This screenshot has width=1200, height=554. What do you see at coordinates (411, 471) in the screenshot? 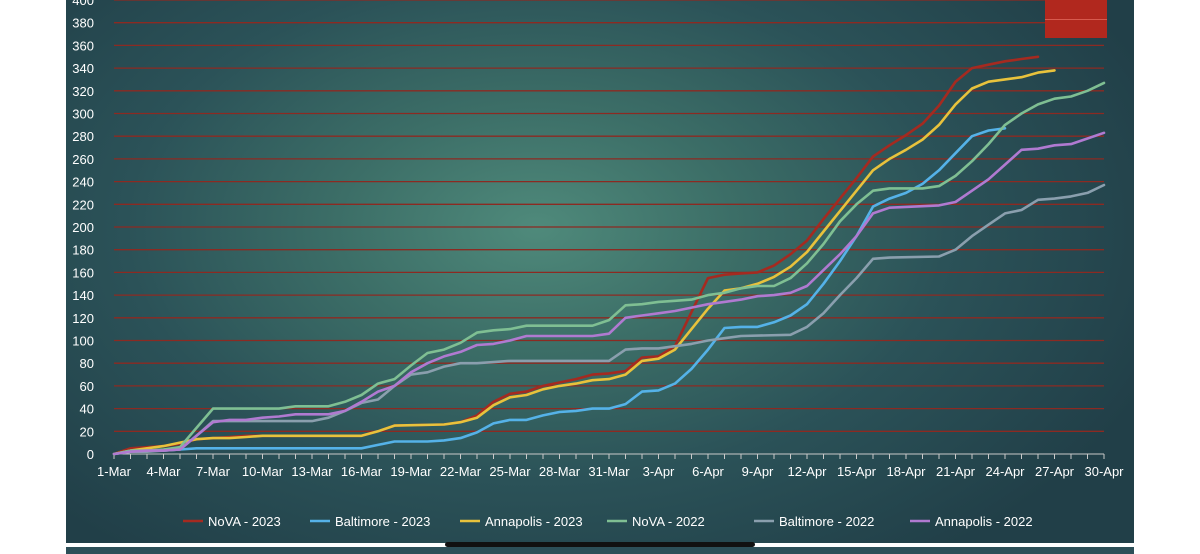
I see `x-tick-label: 19-Mar` at bounding box center [411, 471].